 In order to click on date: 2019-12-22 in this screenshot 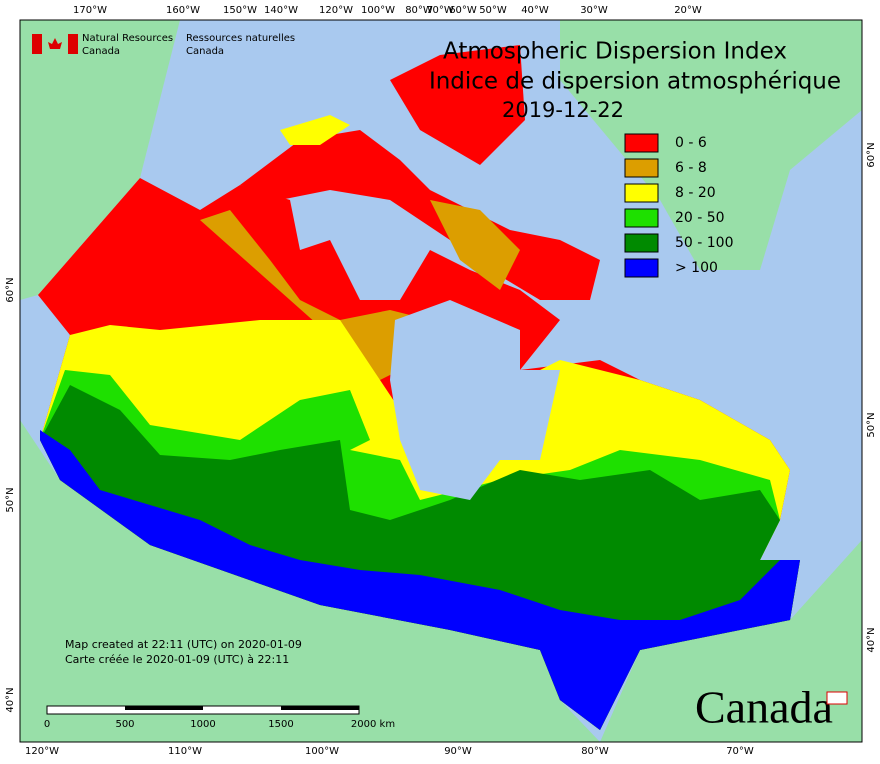, I will do `click(563, 110)`.